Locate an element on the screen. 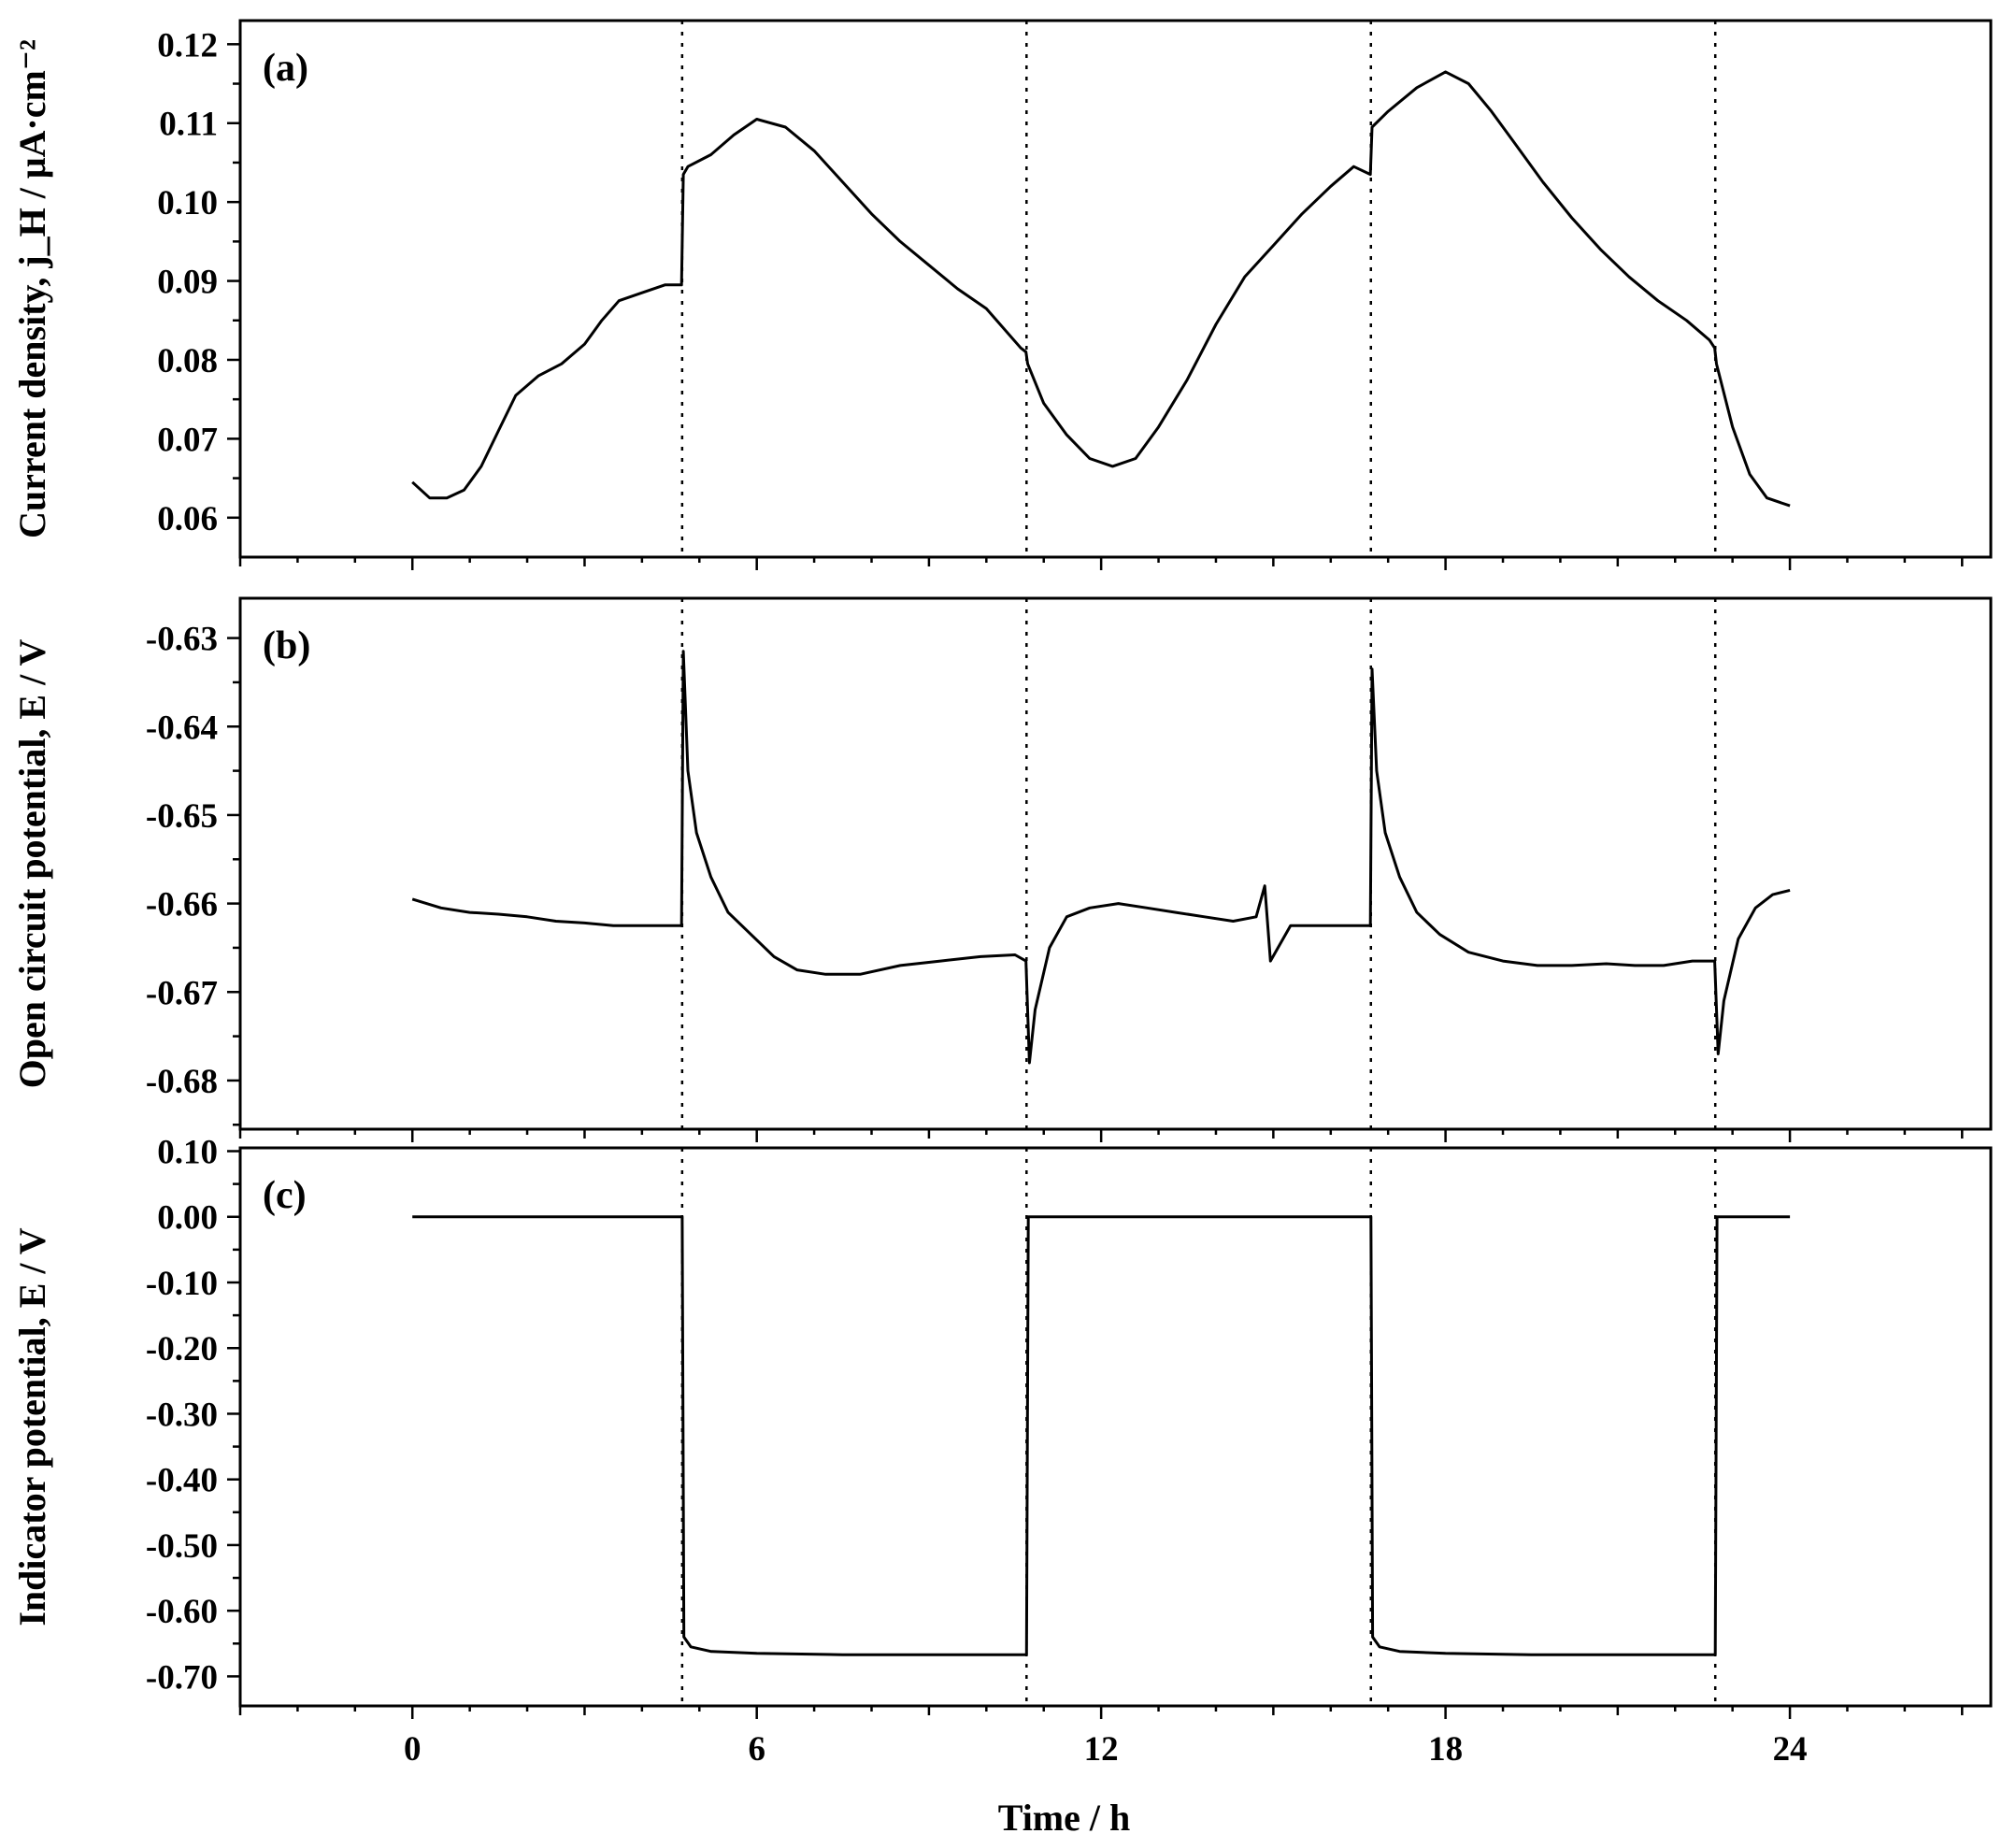 This screenshot has width=2002, height=1848. y-tick-label: 0.07 is located at coordinates (188, 440).